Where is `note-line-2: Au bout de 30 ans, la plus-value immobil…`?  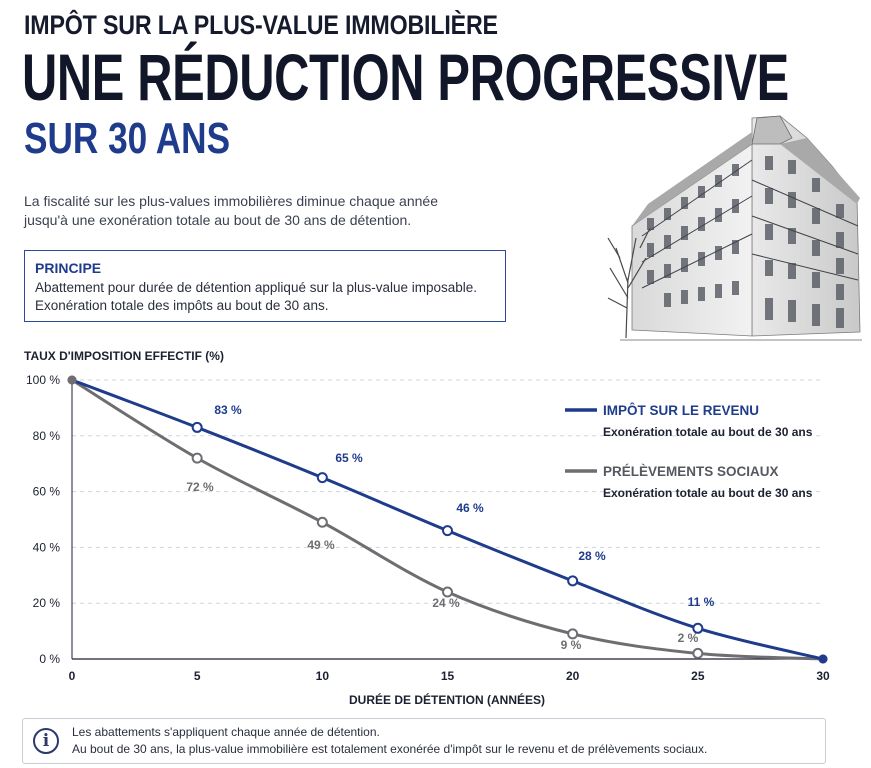 note-line-2: Au bout de 30 ans, la plus-value immobil… is located at coordinates (390, 749).